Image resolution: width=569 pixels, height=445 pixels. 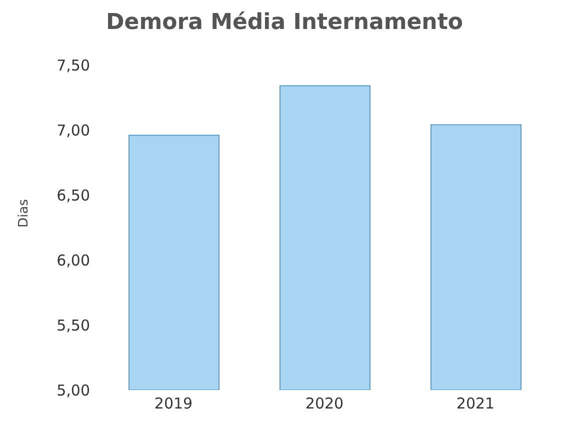 What do you see at coordinates (284, 23) in the screenshot?
I see `chart-title: Demora Média Internamento` at bounding box center [284, 23].